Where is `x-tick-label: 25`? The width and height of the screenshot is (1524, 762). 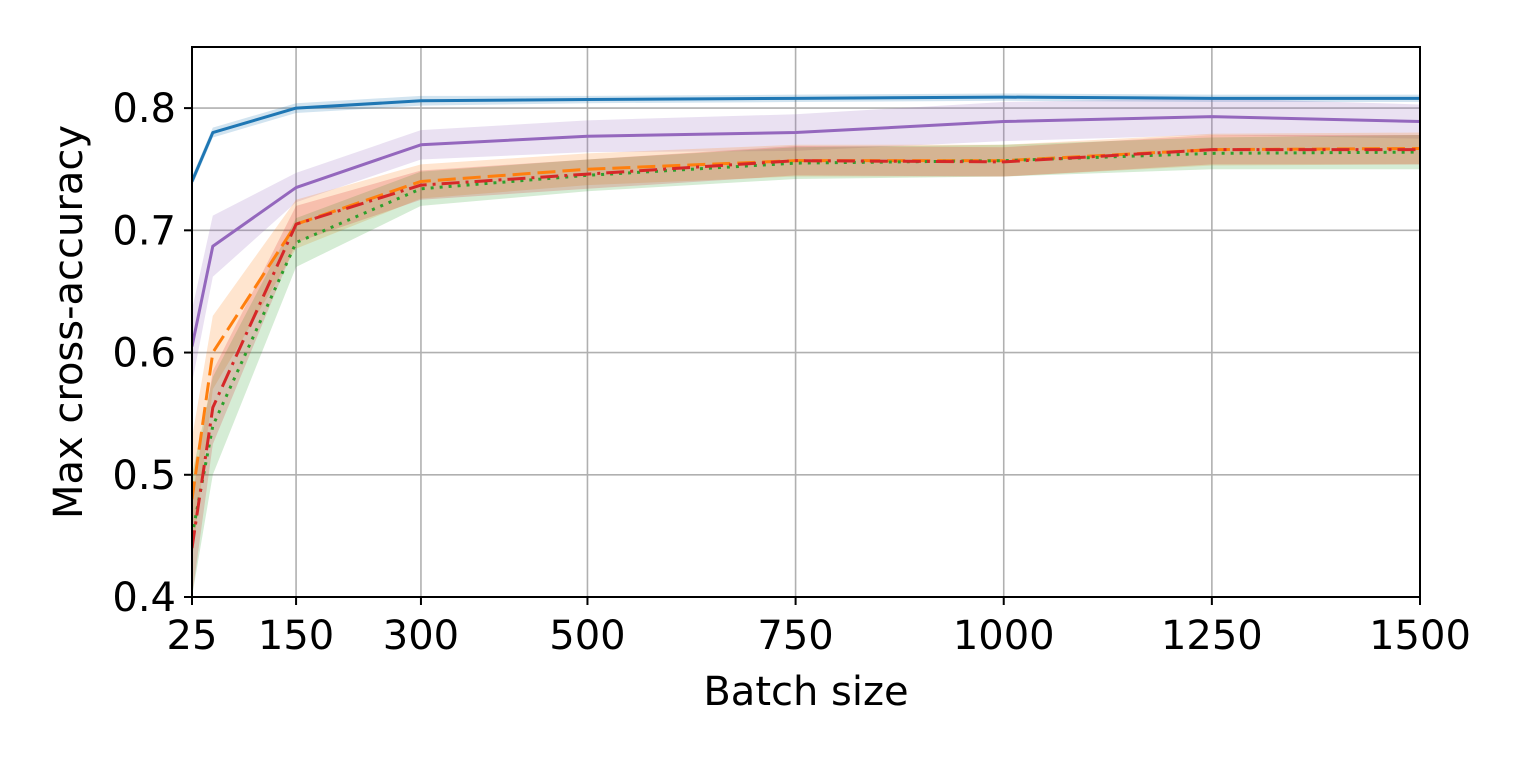
x-tick-label: 25 is located at coordinates (192, 636).